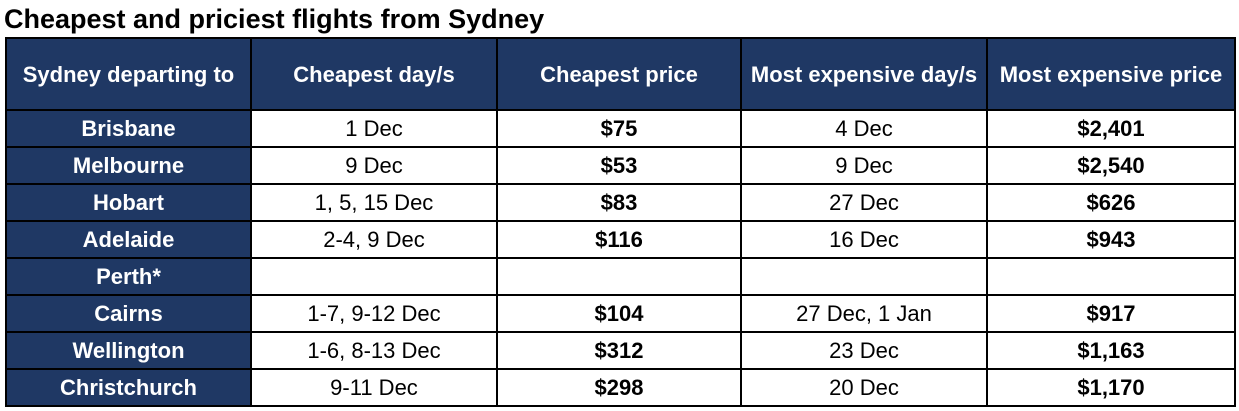 Image resolution: width=1239 pixels, height=411 pixels. What do you see at coordinates (374, 128) in the screenshot?
I see `cheapest-days-cell: 1 Dec` at bounding box center [374, 128].